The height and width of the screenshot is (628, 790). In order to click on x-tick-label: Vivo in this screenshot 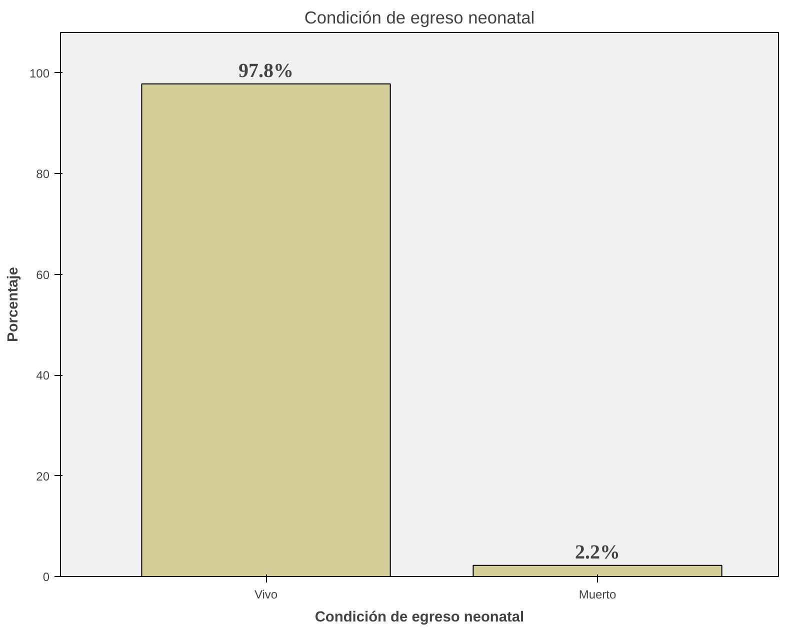, I will do `click(266, 595)`.